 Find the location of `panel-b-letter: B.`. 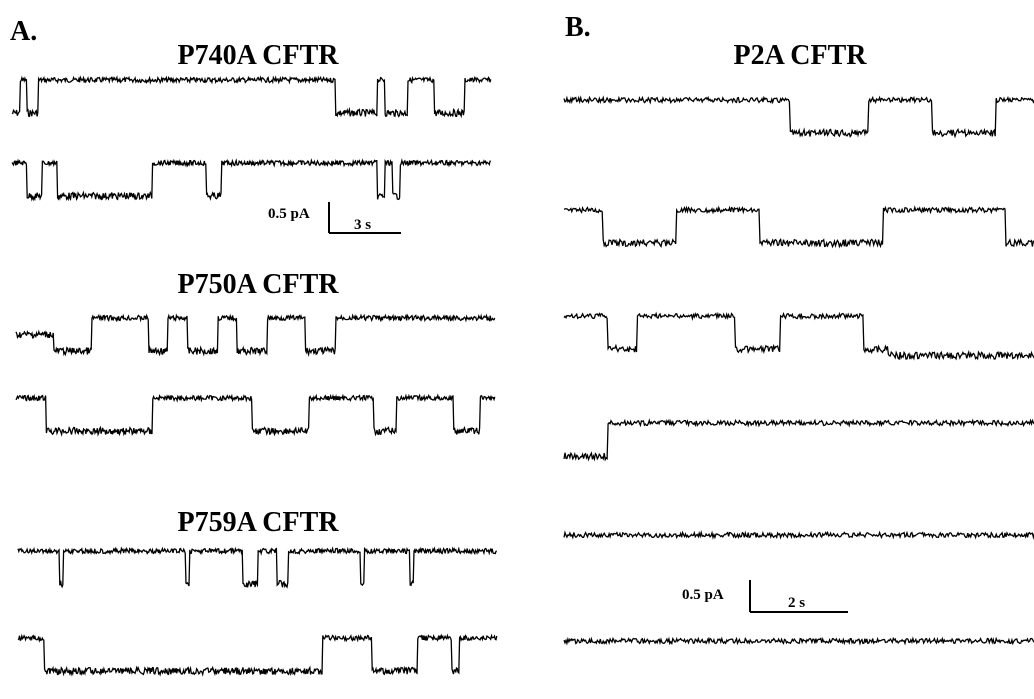

panel-b-letter: B. is located at coordinates (578, 27).